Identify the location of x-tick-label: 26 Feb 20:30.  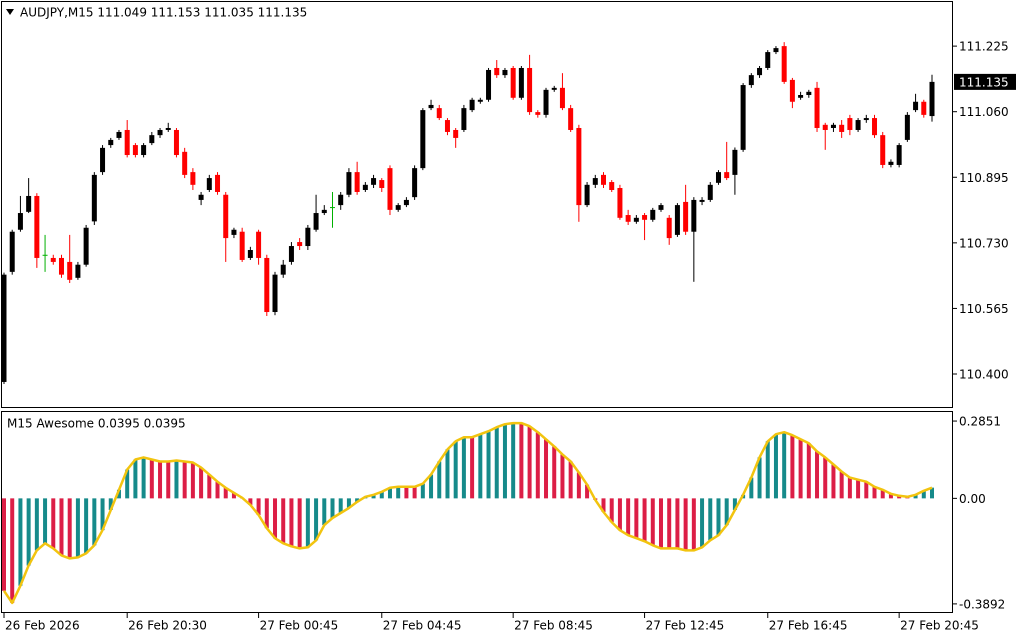
(167, 626).